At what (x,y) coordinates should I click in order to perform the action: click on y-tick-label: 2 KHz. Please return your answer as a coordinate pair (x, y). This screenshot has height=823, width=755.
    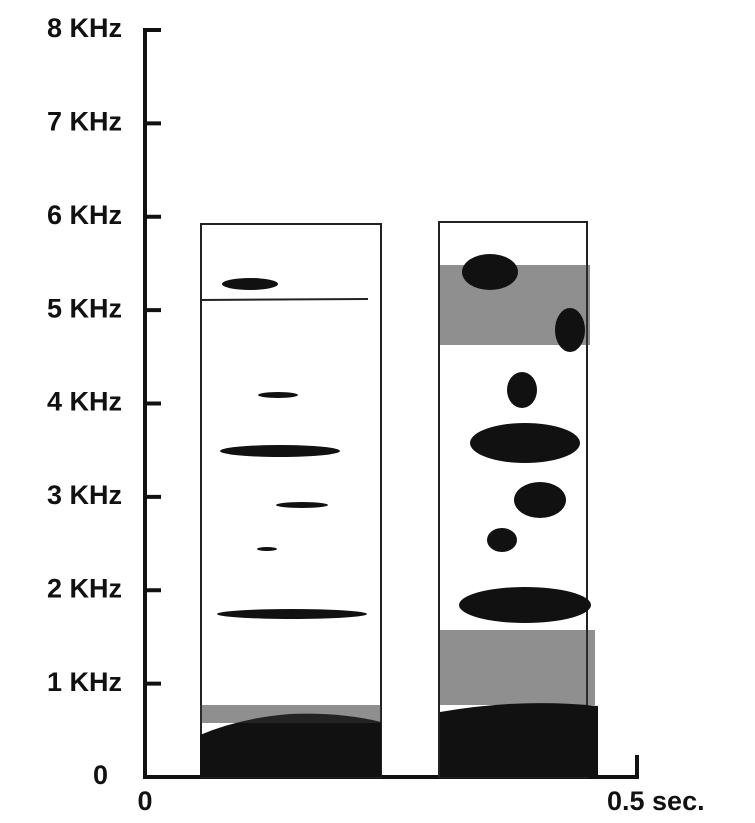
    Looking at the image, I should click on (84, 588).